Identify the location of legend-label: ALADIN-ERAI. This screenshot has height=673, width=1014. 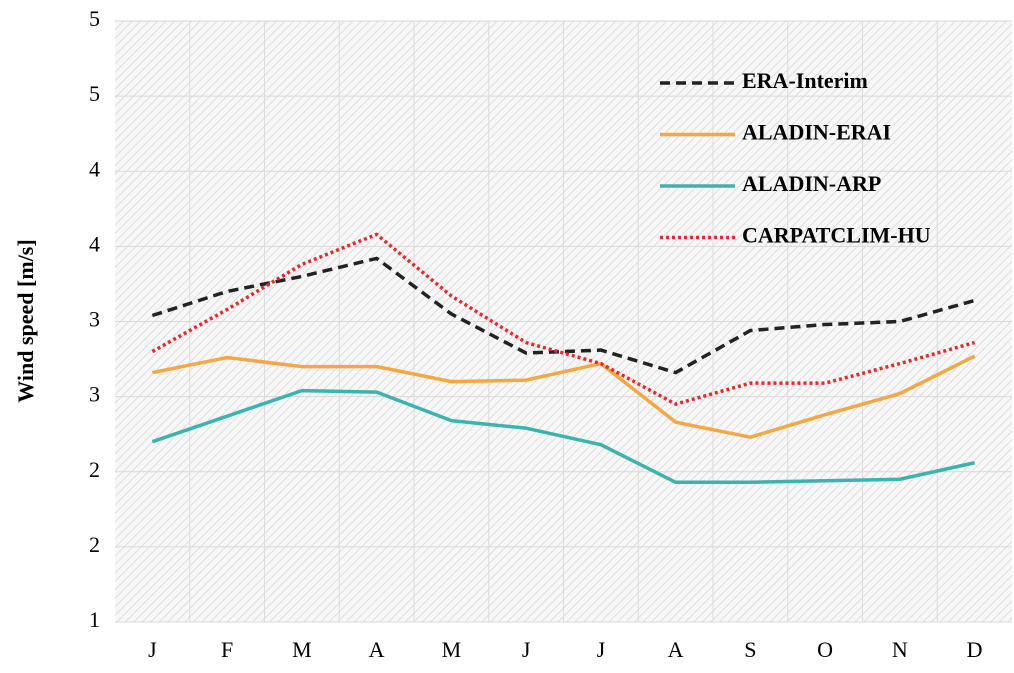
(816, 132).